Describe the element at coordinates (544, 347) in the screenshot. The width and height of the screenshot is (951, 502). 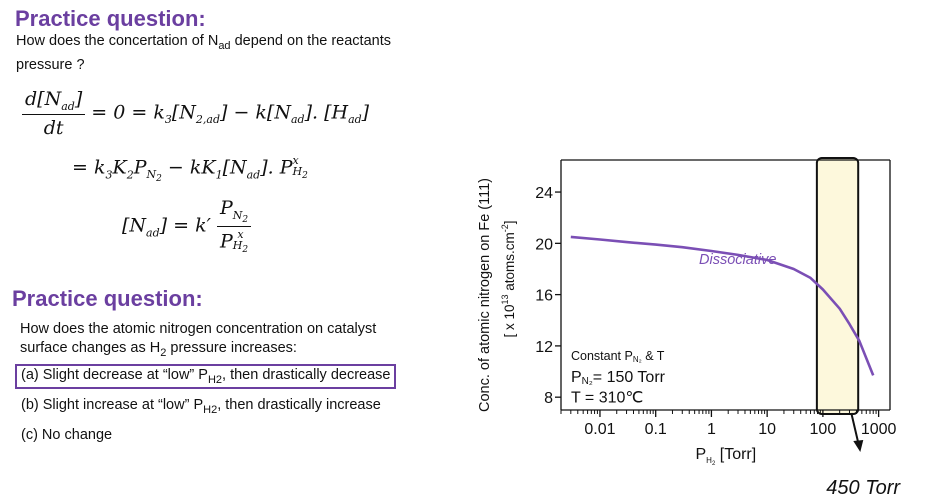
I see `y-tick-label: 12` at that location.